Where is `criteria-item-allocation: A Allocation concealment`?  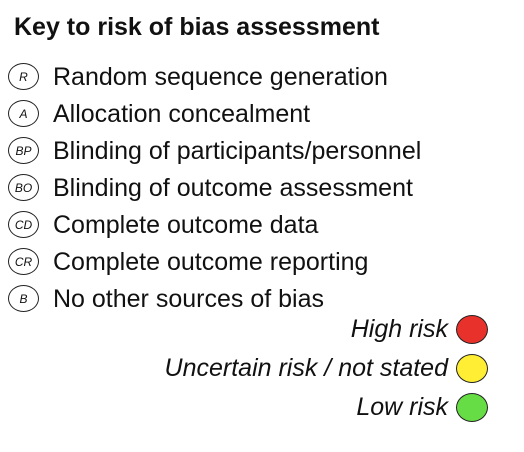 criteria-item-allocation: A Allocation concealment is located at coordinates (214, 113).